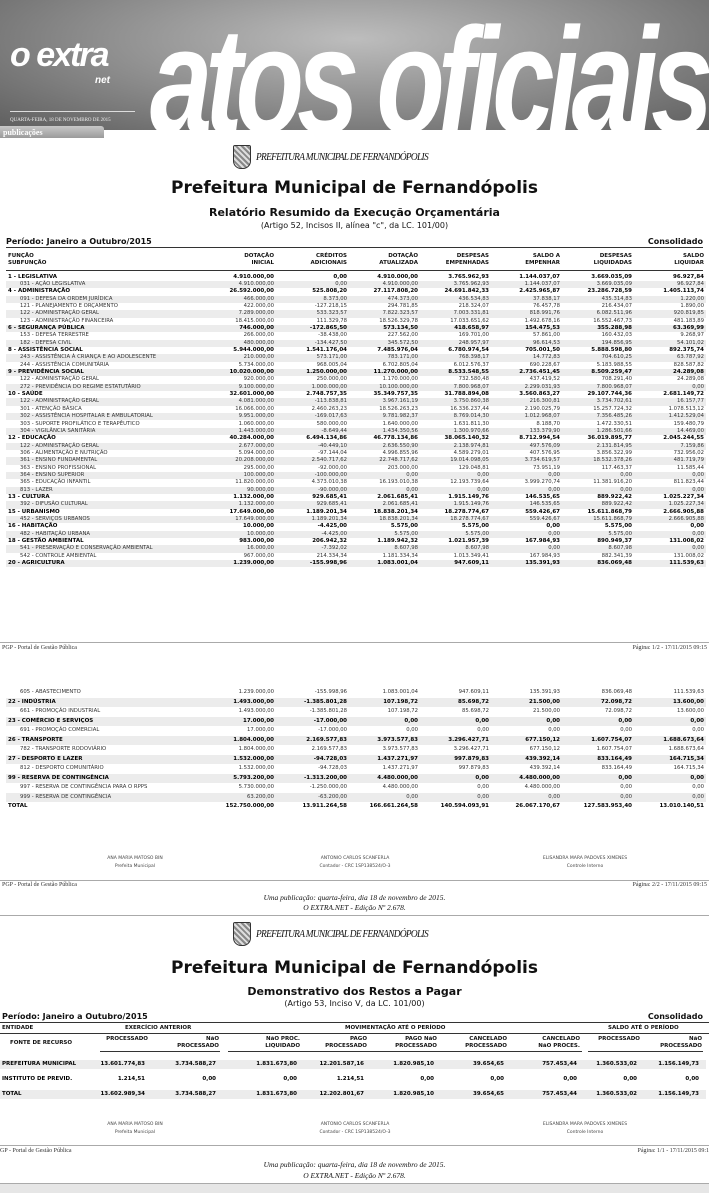 The height and width of the screenshot is (1193, 709). Describe the element at coordinates (330, 401) in the screenshot. I see `cell-value: -113.838,81` at that location.